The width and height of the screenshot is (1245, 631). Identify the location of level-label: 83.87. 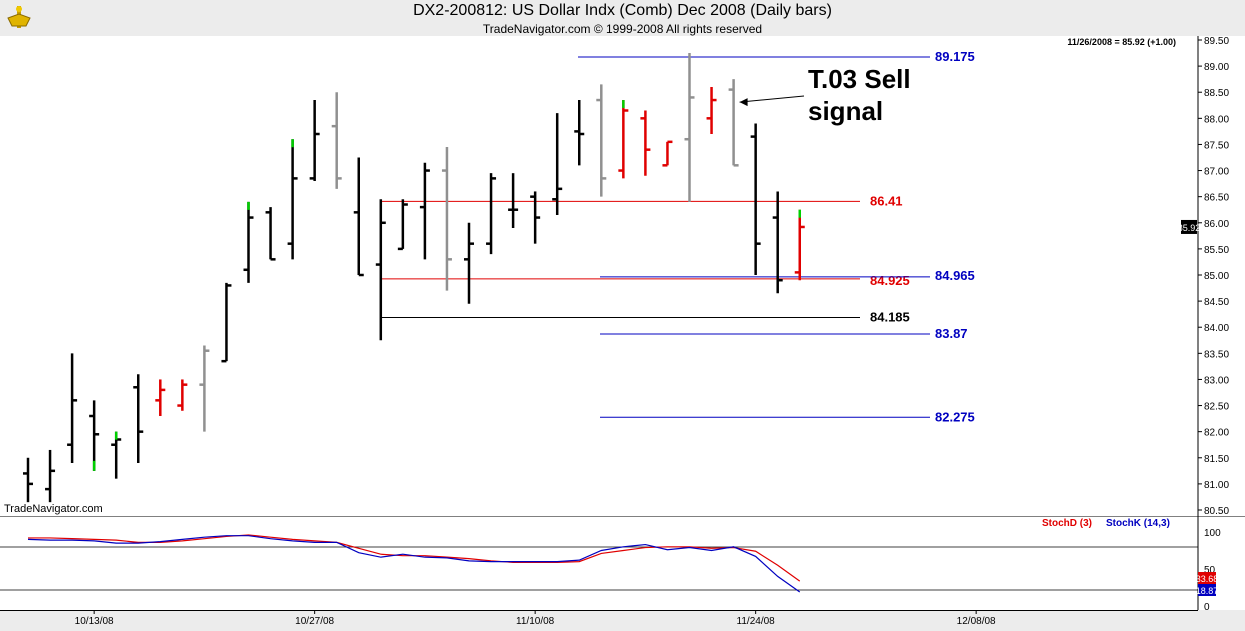
(951, 333).